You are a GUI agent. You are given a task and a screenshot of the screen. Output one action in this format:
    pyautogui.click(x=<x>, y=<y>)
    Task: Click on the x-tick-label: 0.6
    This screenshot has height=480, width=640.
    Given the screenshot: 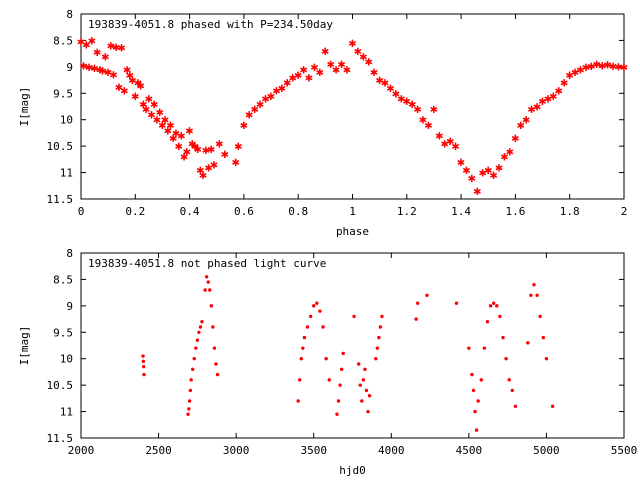 What is the action you would take?
    pyautogui.click(x=244, y=211)
    